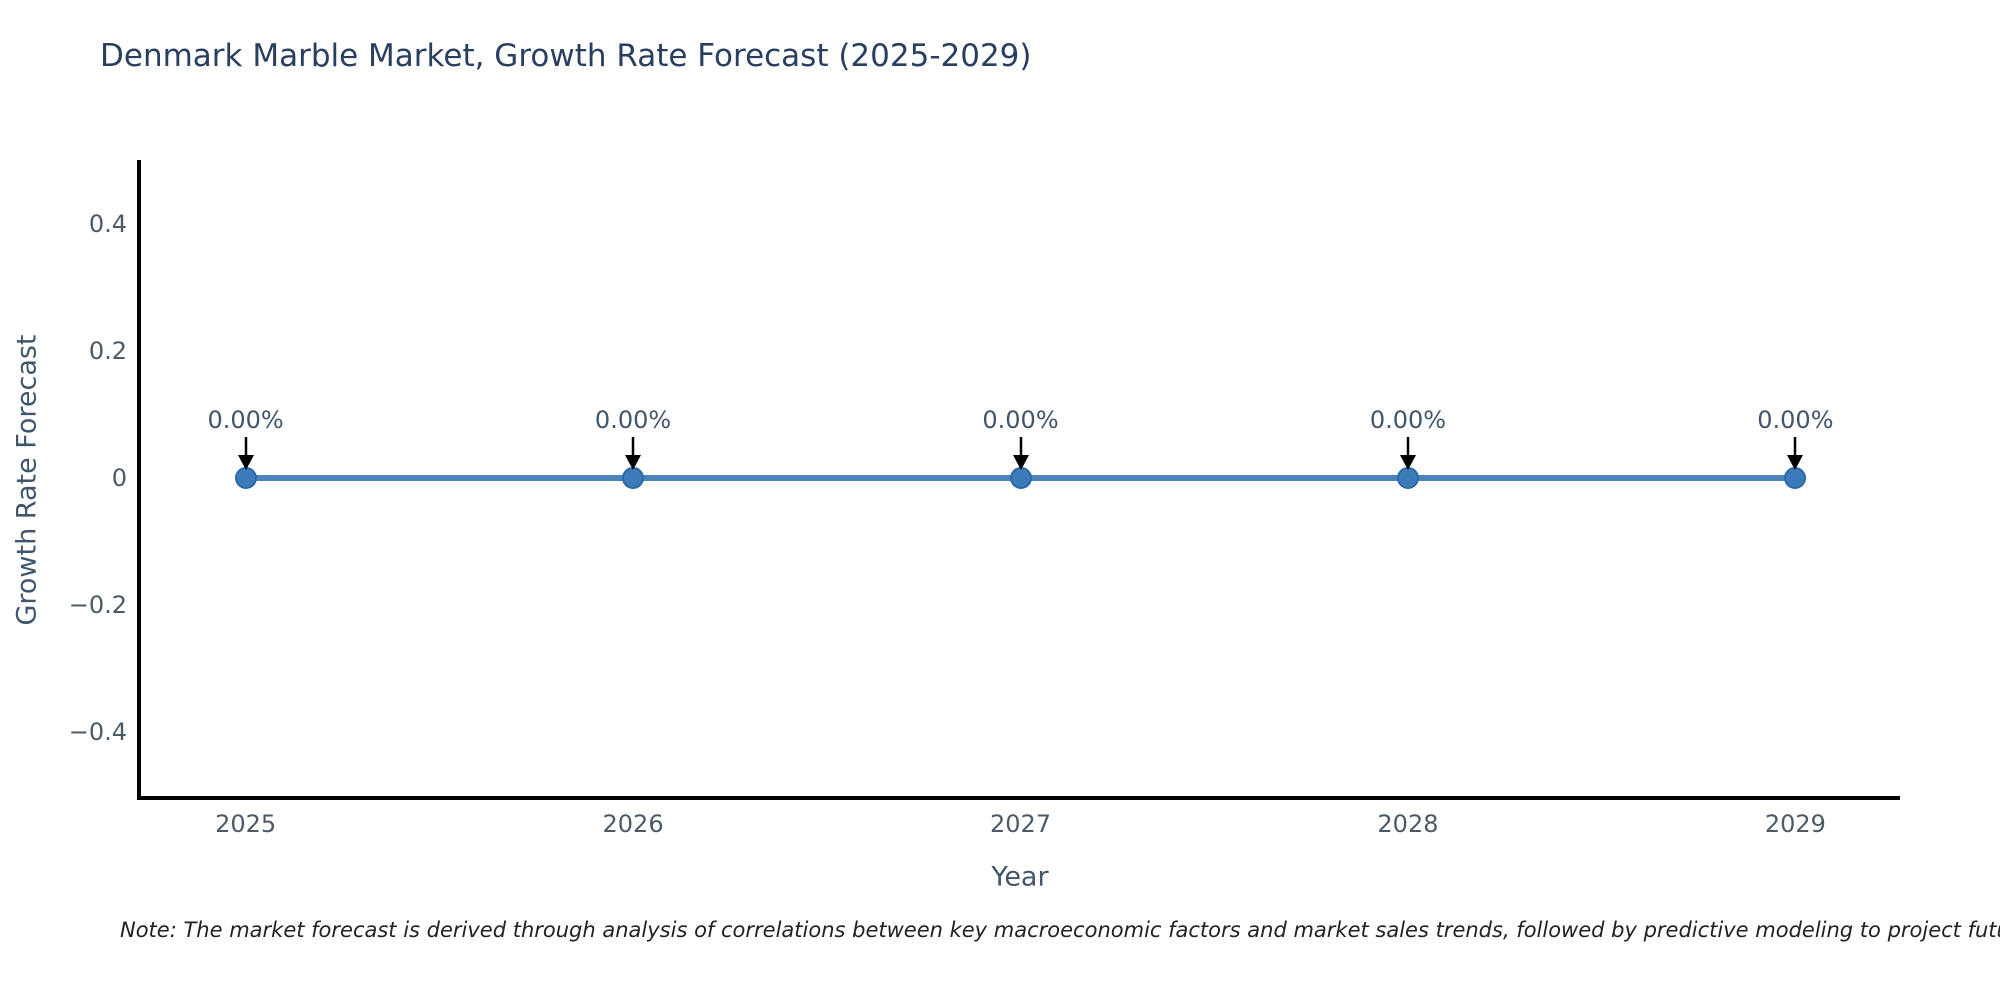  What do you see at coordinates (97, 732) in the screenshot?
I see `y-tick-label: −0.4` at bounding box center [97, 732].